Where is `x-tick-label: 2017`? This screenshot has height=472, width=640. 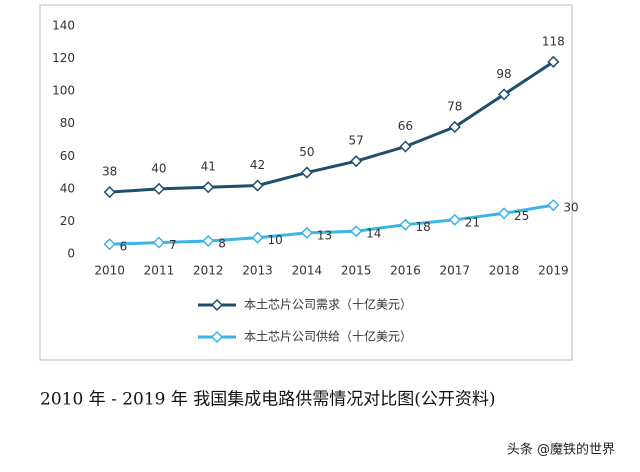
x-tick-label: 2017 is located at coordinates (454, 271).